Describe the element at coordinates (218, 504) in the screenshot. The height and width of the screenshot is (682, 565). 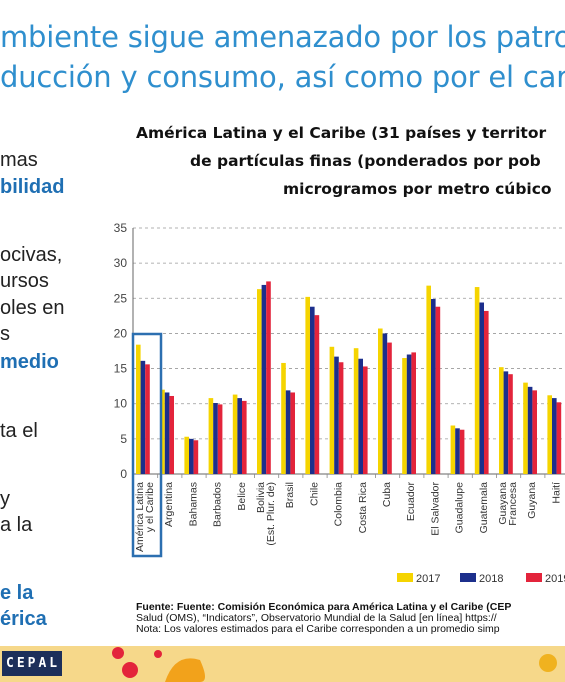
I see `x-tick-label: Barbados` at that location.